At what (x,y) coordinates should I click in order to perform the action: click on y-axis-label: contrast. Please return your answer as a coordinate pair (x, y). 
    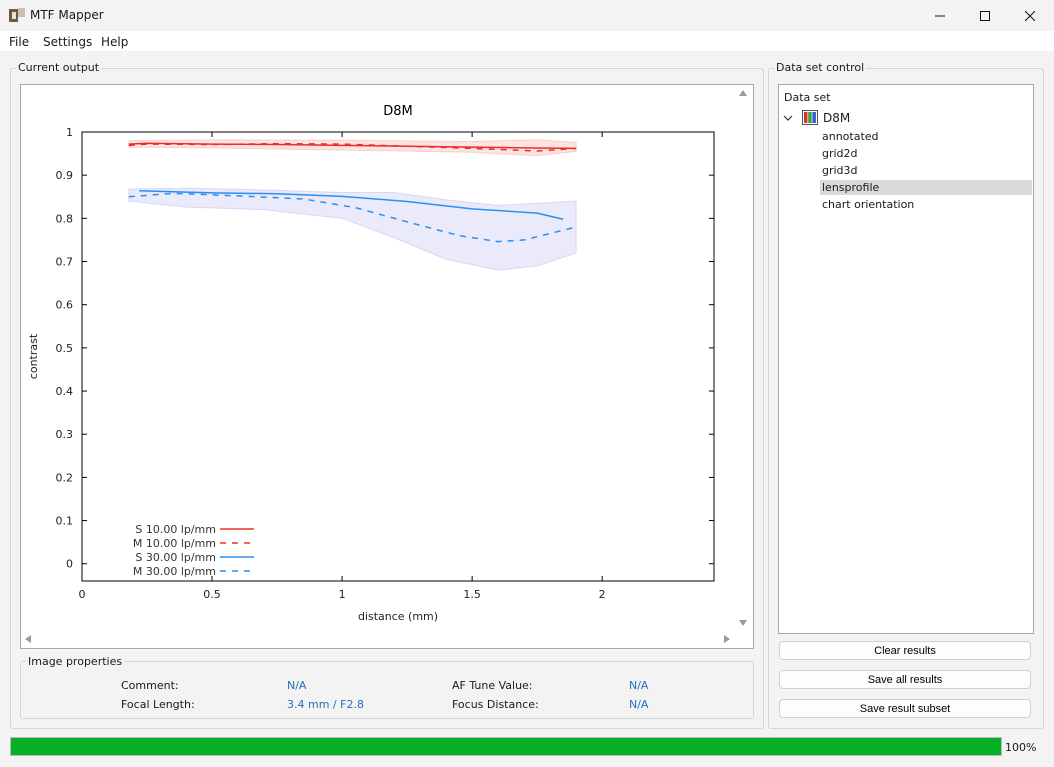
    Looking at the image, I should click on (33, 356).